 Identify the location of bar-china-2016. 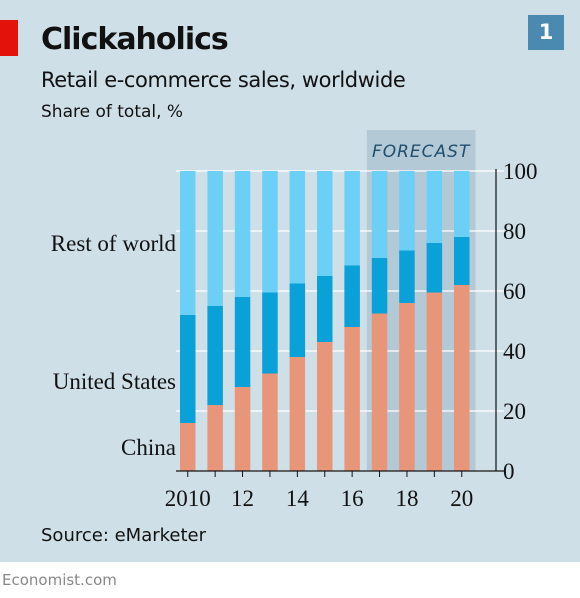
(352, 399).